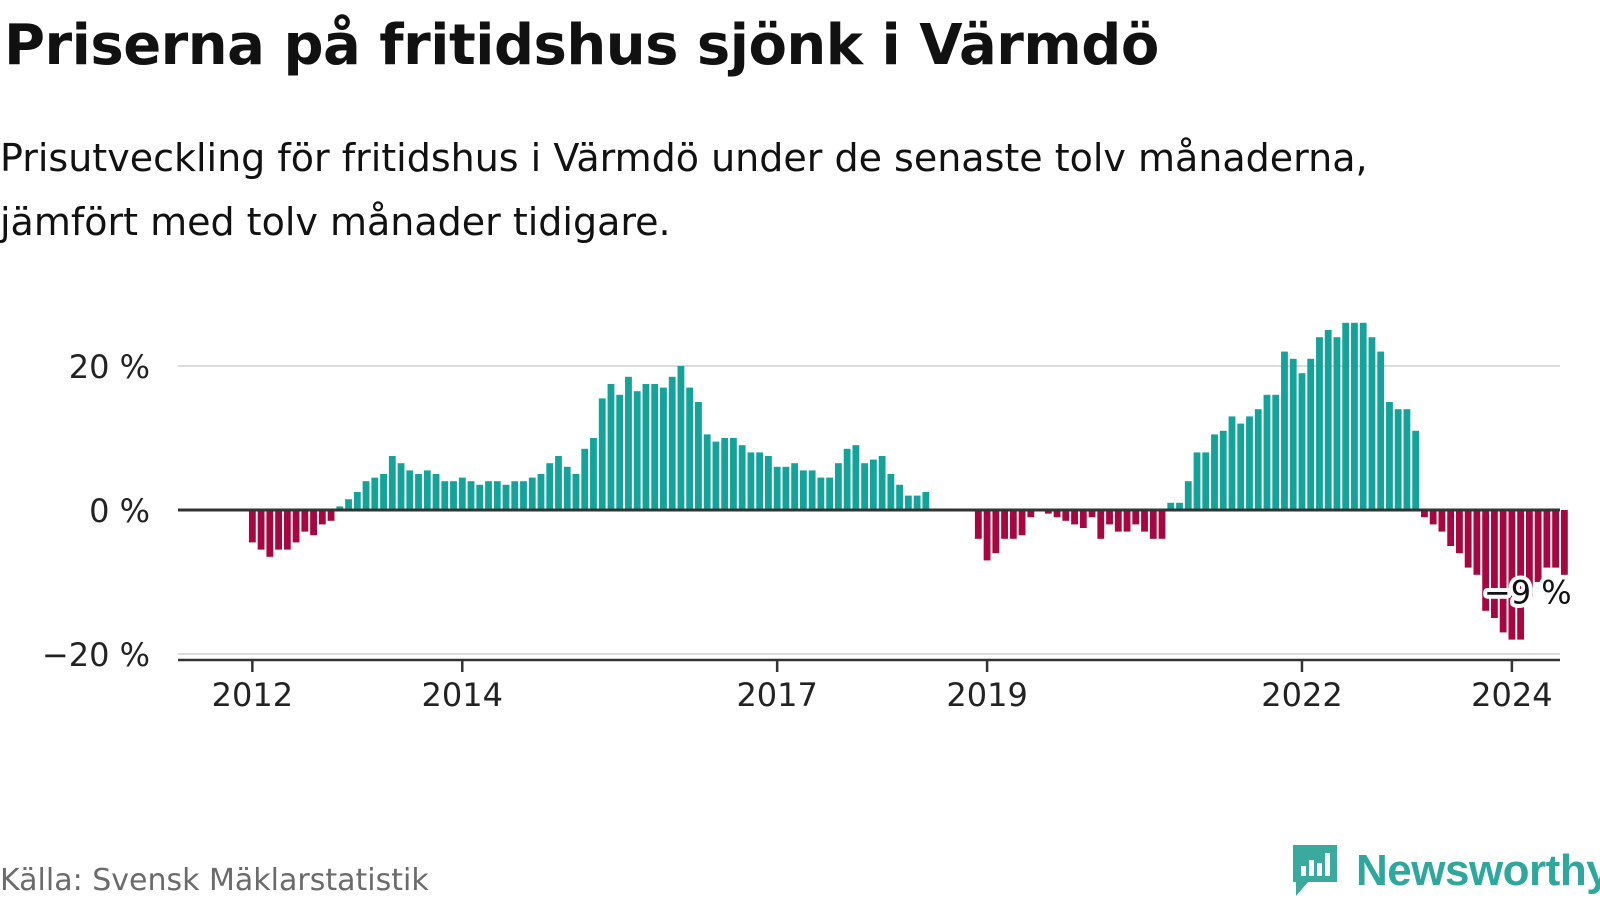 The width and height of the screenshot is (1600, 900). Describe the element at coordinates (252, 695) in the screenshot. I see `x-tick-label: 2012` at that location.